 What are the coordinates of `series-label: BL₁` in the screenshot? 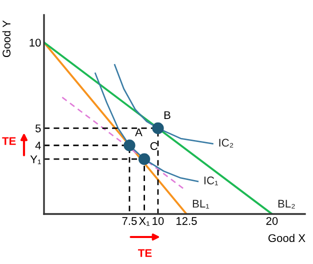 It's located at (201, 204).